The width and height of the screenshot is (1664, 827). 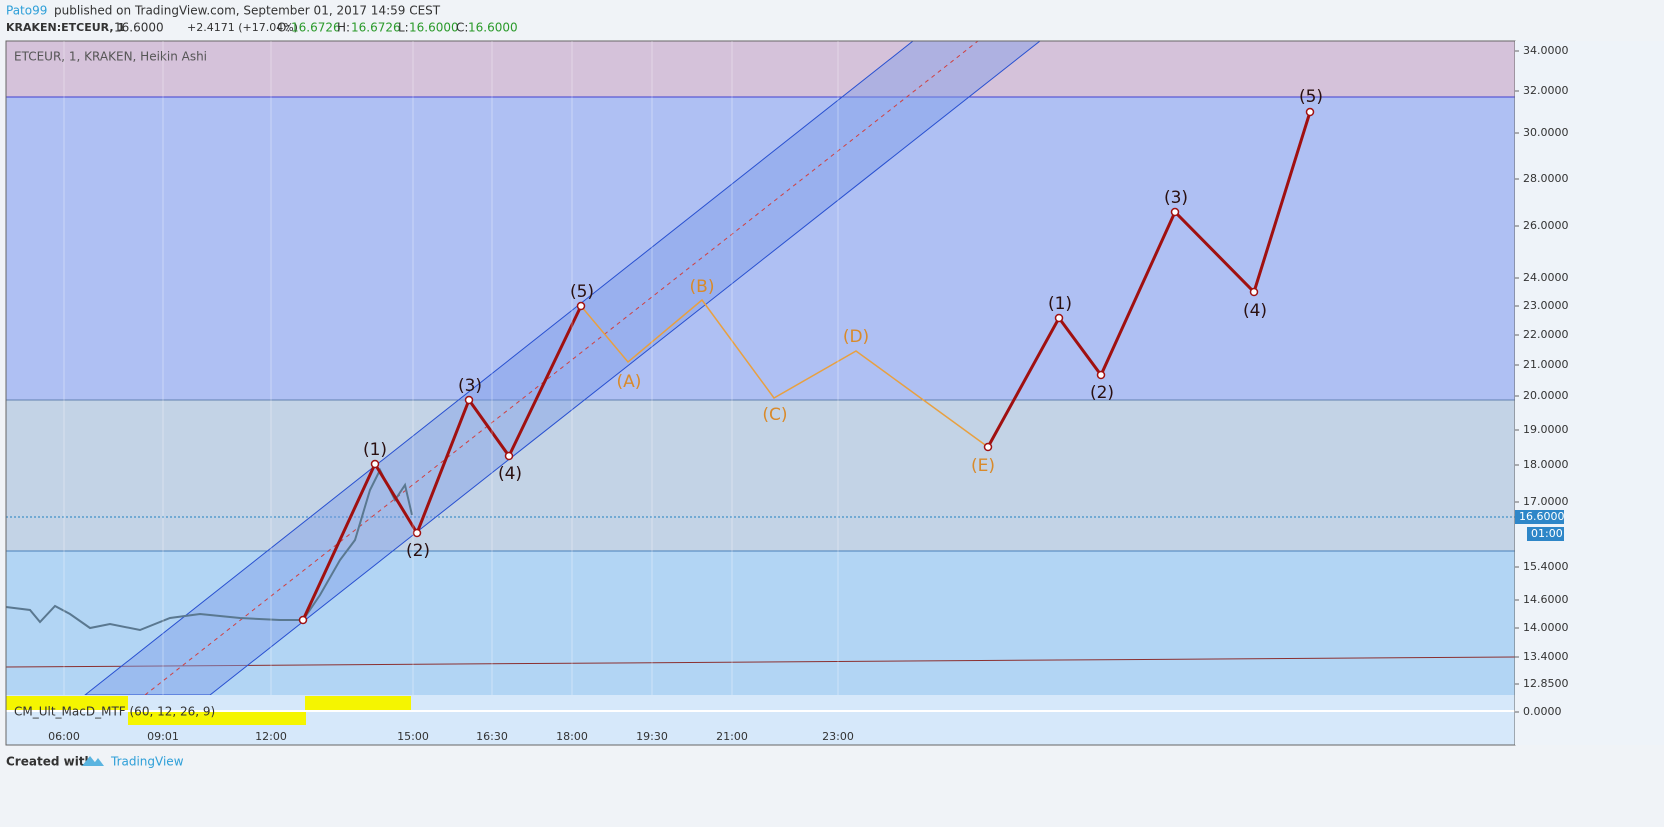 What do you see at coordinates (784, 373) in the screenshot?
I see `wave-abc` at bounding box center [784, 373].